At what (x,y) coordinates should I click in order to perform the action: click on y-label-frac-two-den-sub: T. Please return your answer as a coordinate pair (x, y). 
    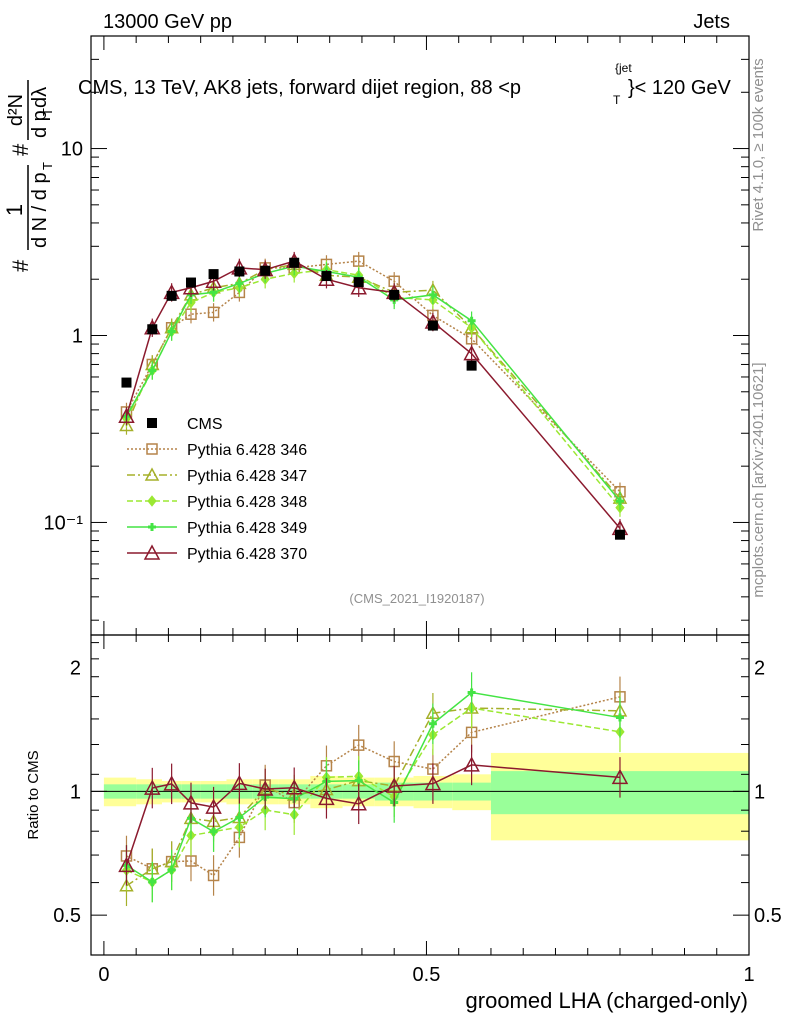
    Looking at the image, I should click on (47, 112).